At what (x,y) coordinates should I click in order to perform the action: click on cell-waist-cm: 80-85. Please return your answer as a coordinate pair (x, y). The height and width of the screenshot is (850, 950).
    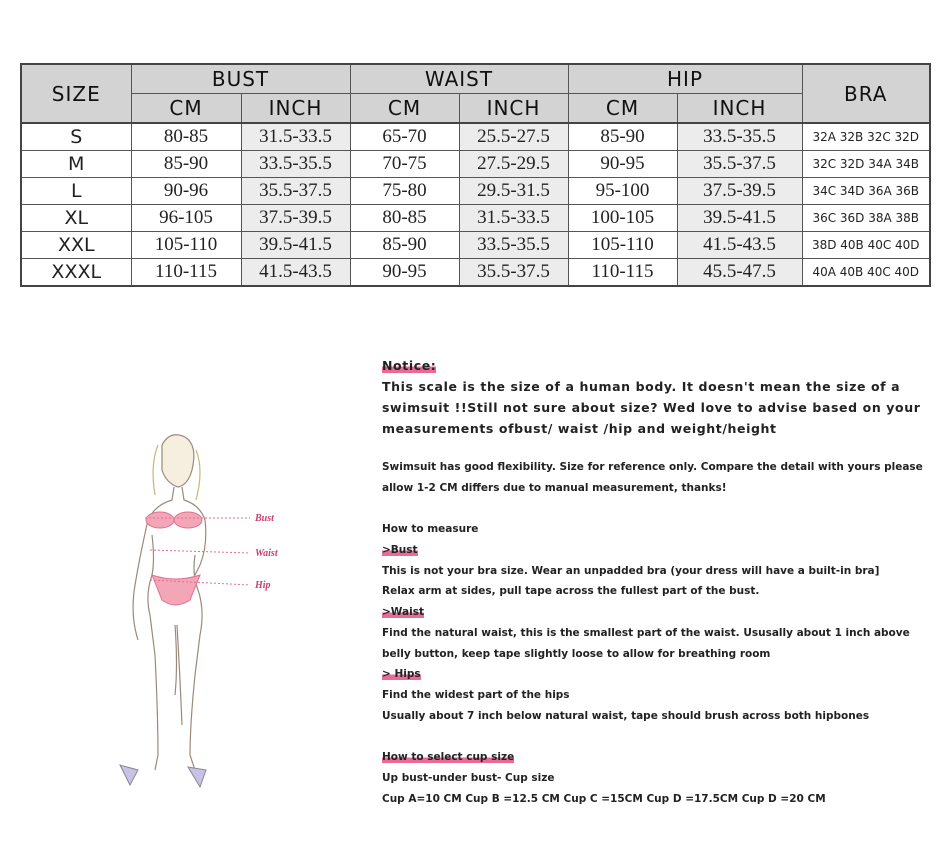
    Looking at the image, I should click on (404, 218).